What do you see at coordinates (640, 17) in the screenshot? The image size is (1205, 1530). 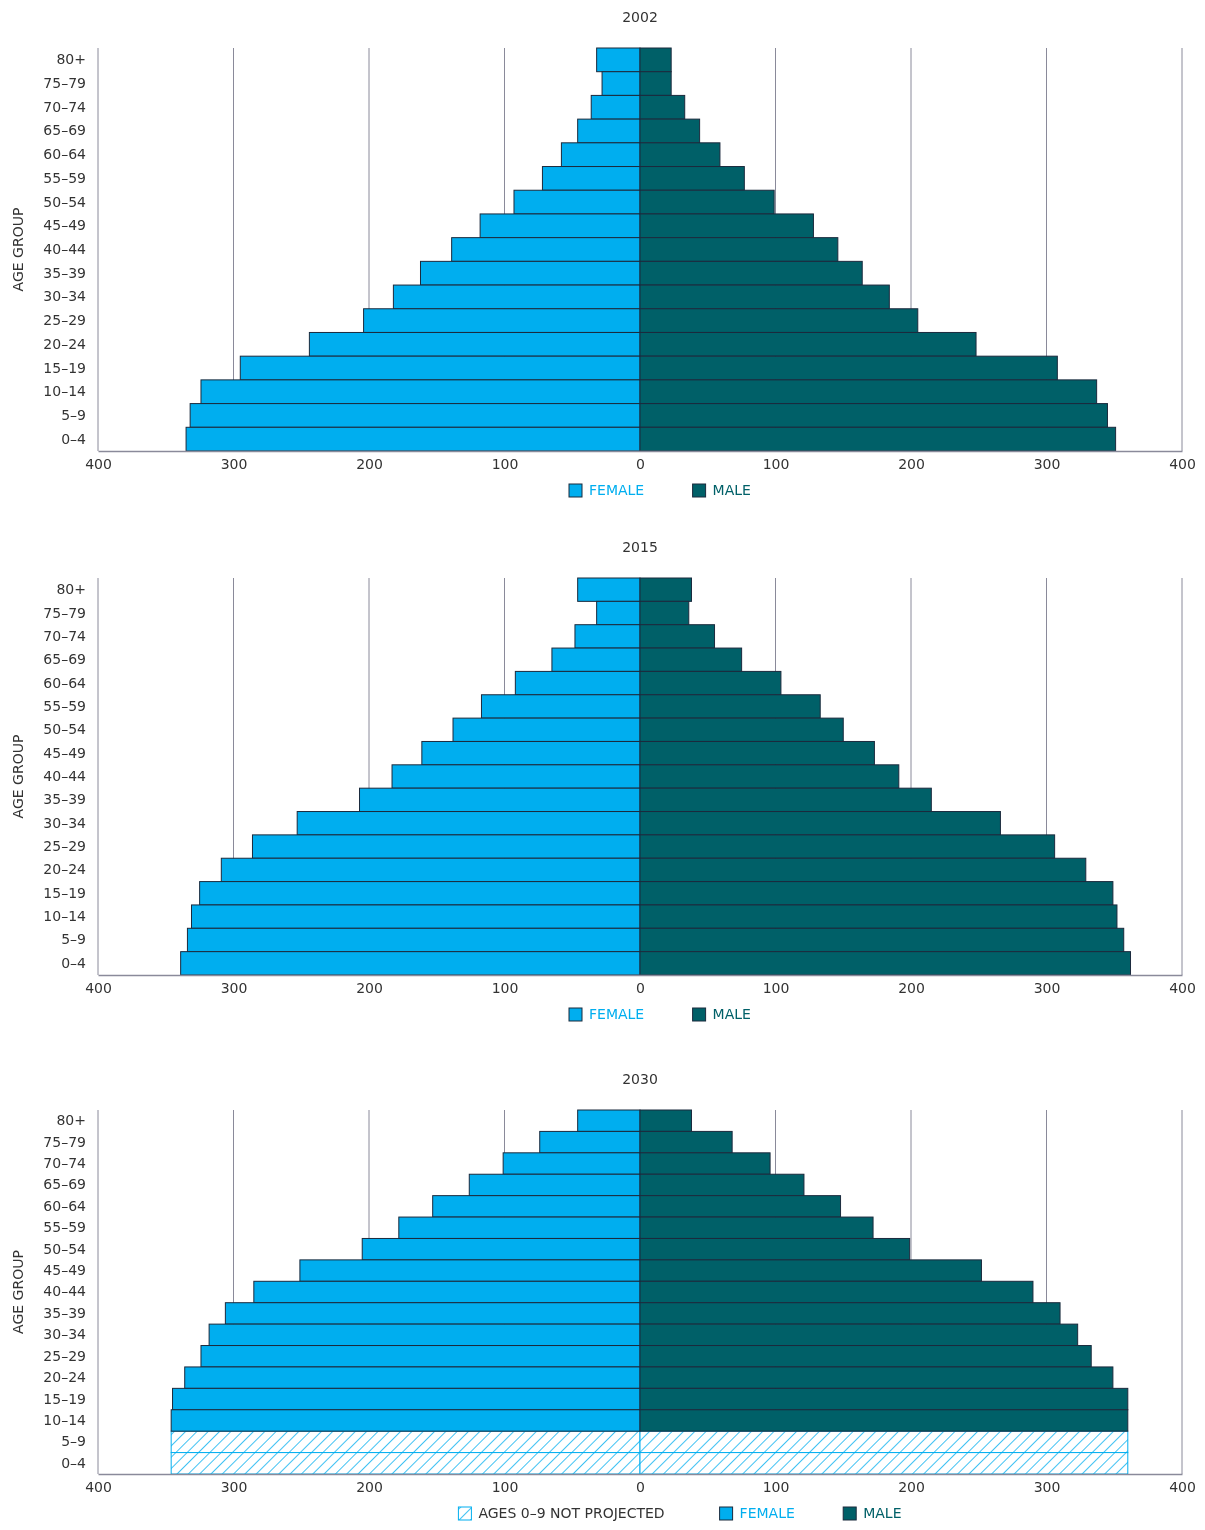 I see `chart-title: 2002` at bounding box center [640, 17].